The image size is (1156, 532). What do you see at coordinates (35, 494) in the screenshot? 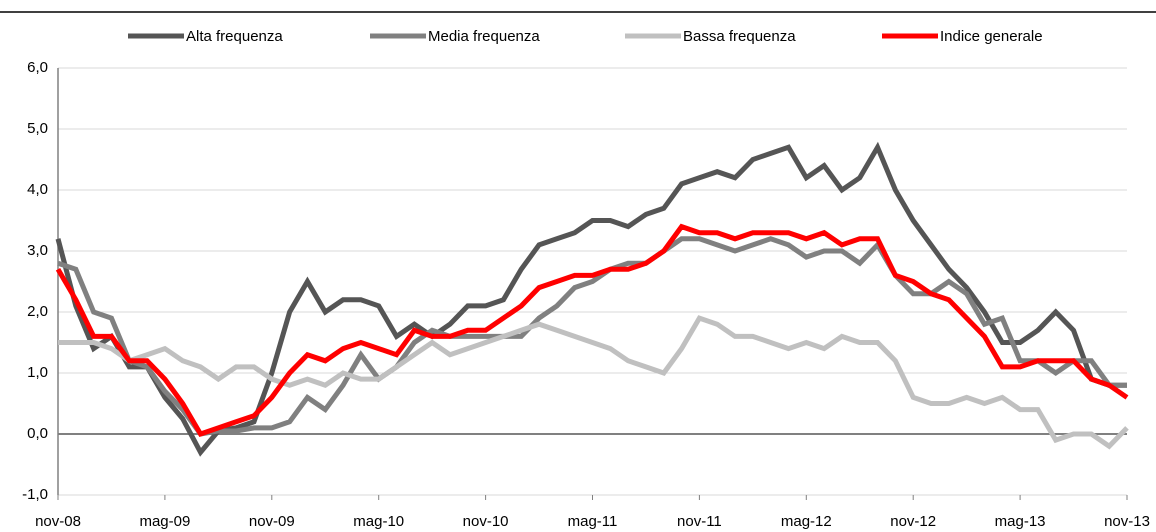
I see `y-tick-label: -1,0` at bounding box center [35, 494].